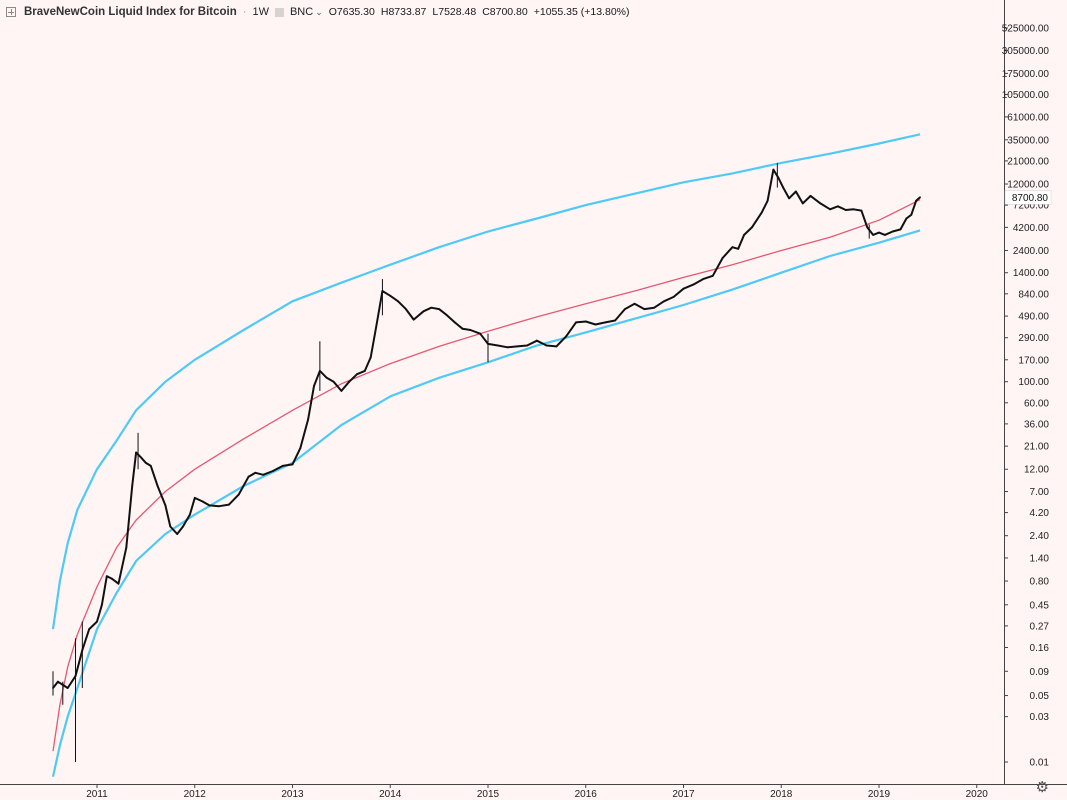 The height and width of the screenshot is (800, 1067). What do you see at coordinates (1036, 470) in the screenshot?
I see `y-tick-label: 12.00` at bounding box center [1036, 470].